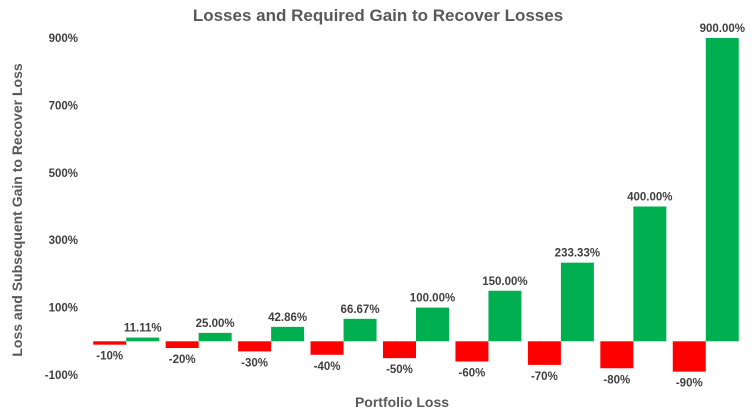 This screenshot has width=752, height=413. Describe the element at coordinates (504, 282) in the screenshot. I see `gain-data-label: 150.00%` at that location.